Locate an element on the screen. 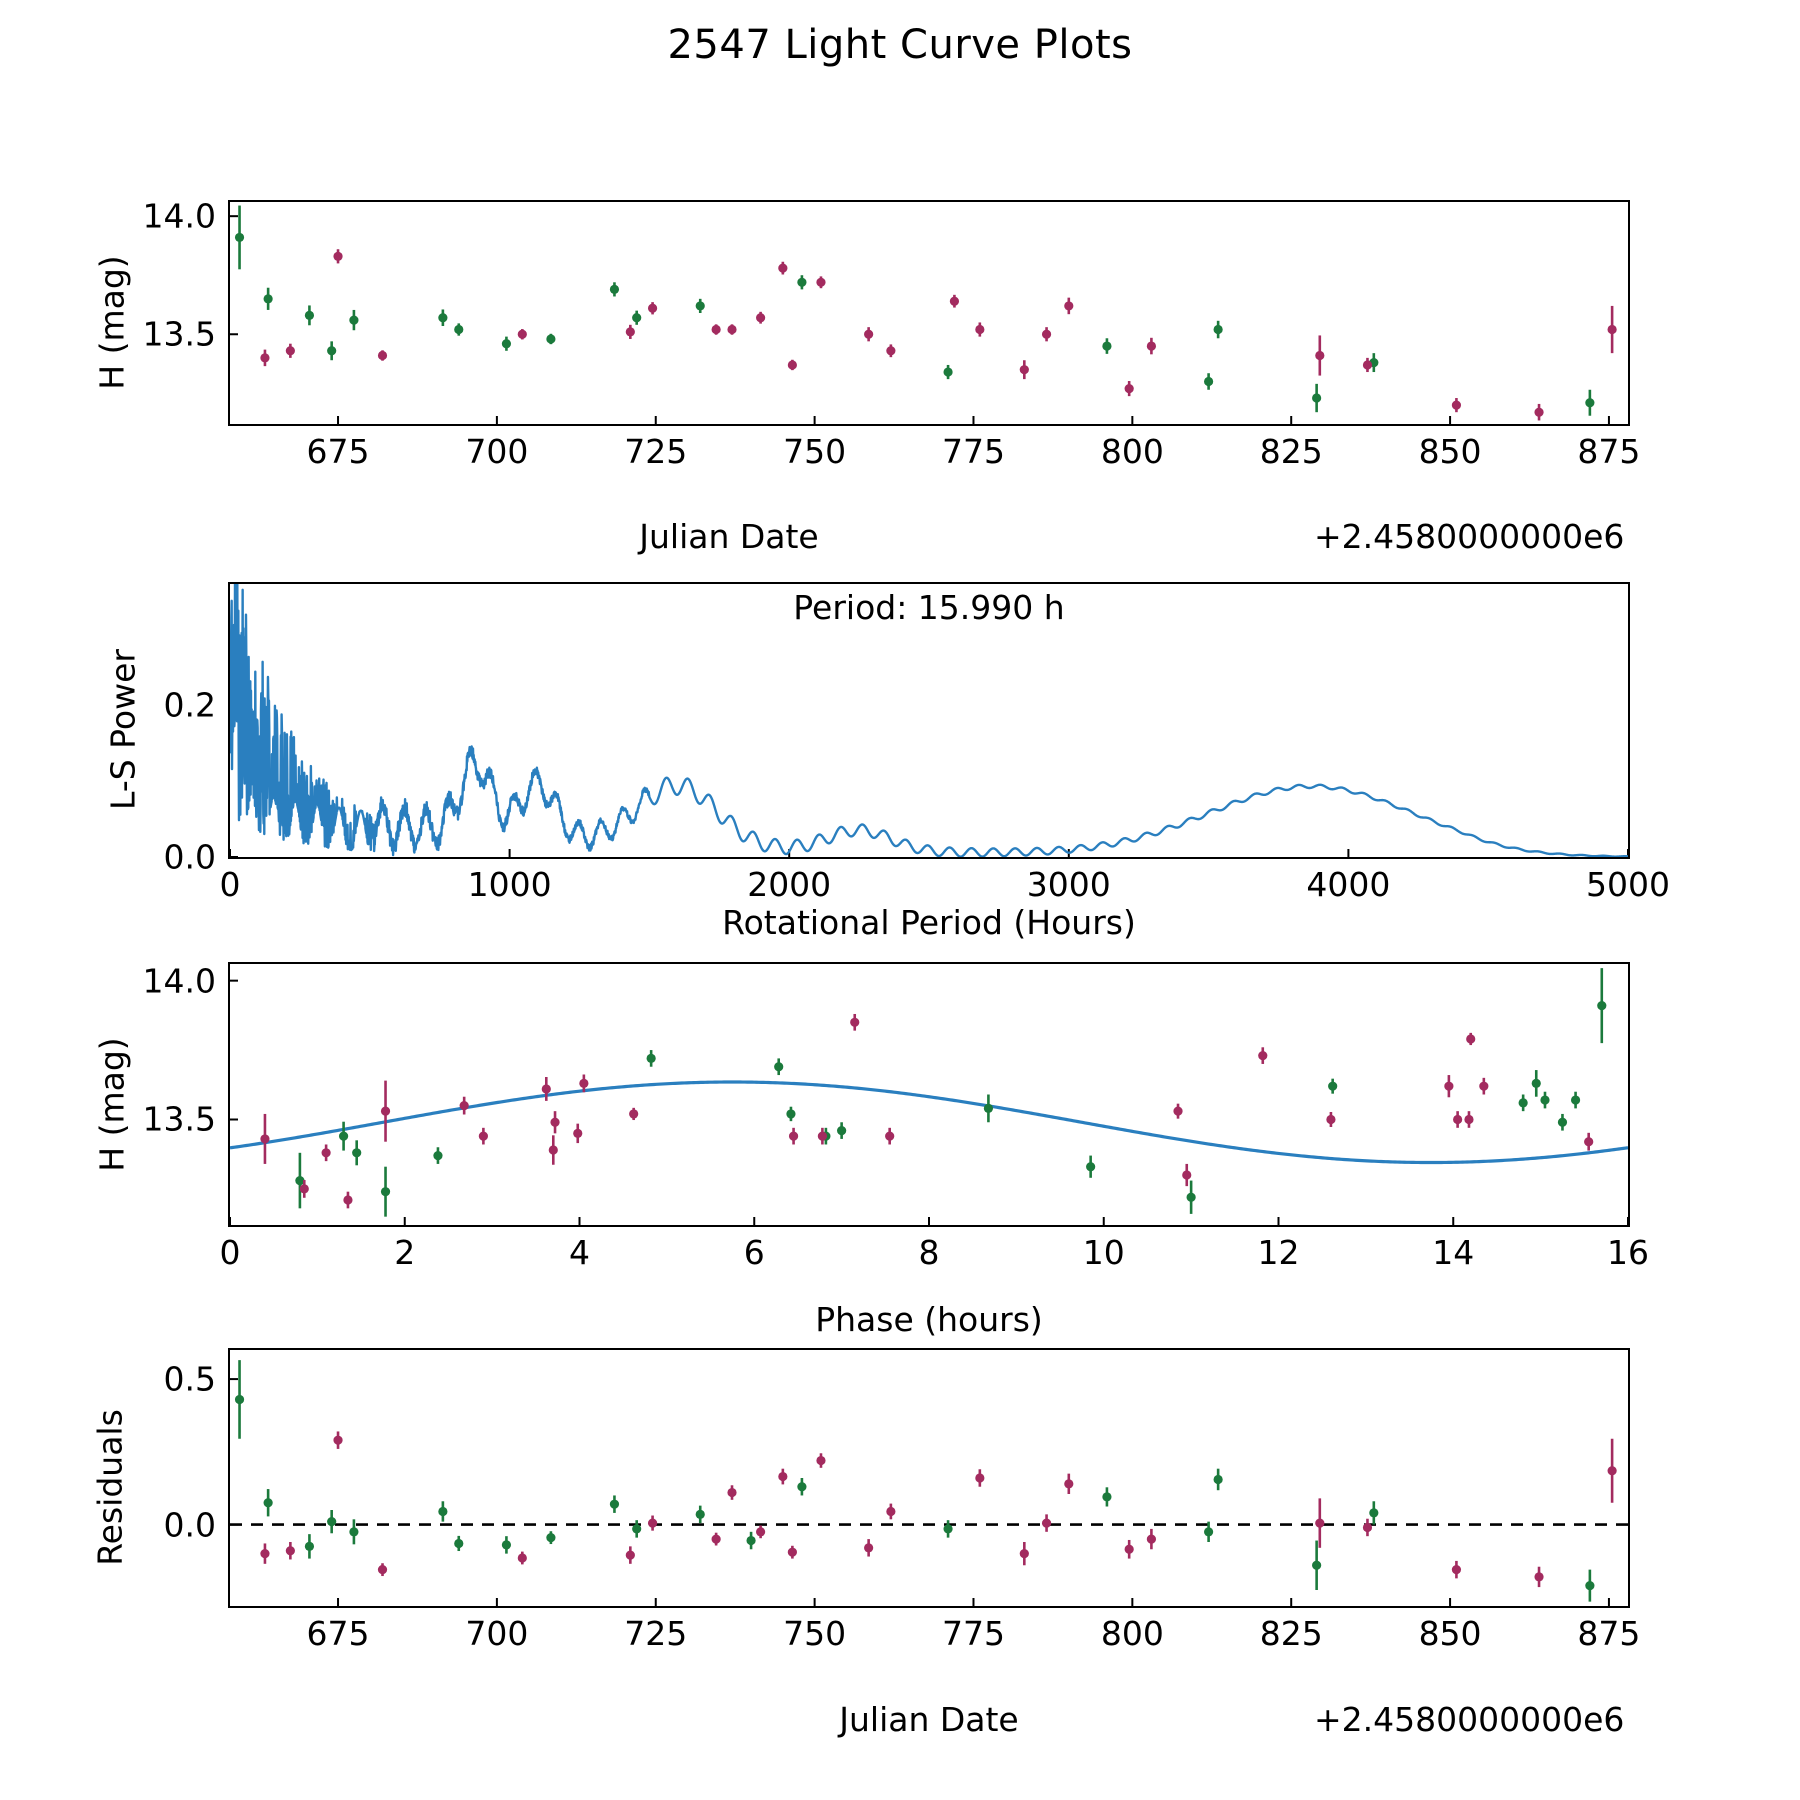 Image resolution: width=1800 pixels, height=1800 pixels. lightcurve-ytick-13.5: 13.5 is located at coordinates (179, 334).